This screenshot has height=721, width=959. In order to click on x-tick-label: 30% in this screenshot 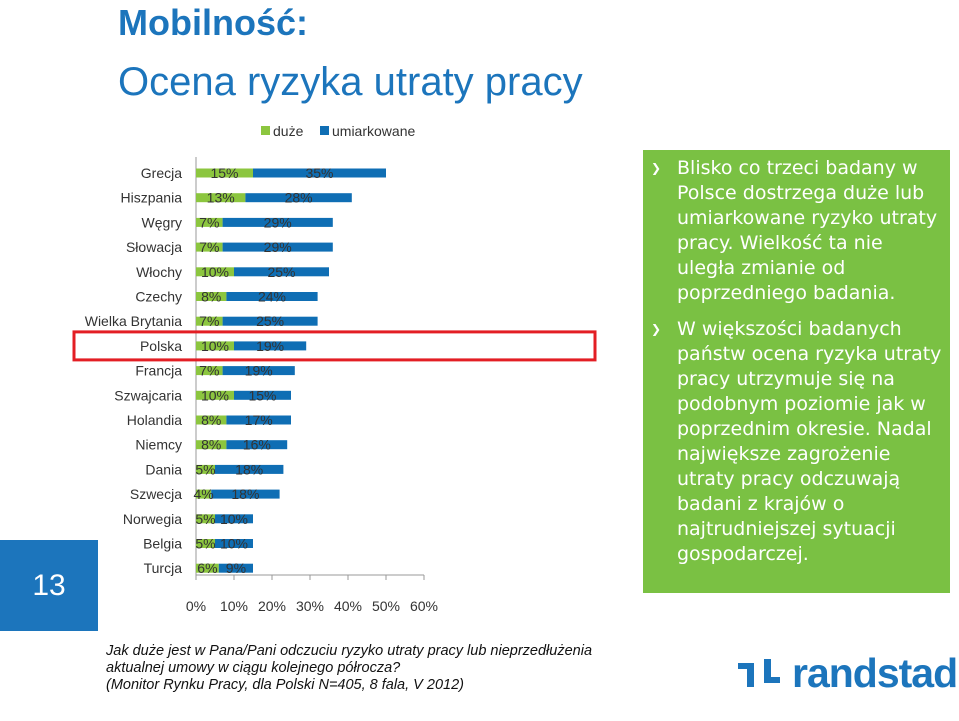, I will do `click(310, 606)`.